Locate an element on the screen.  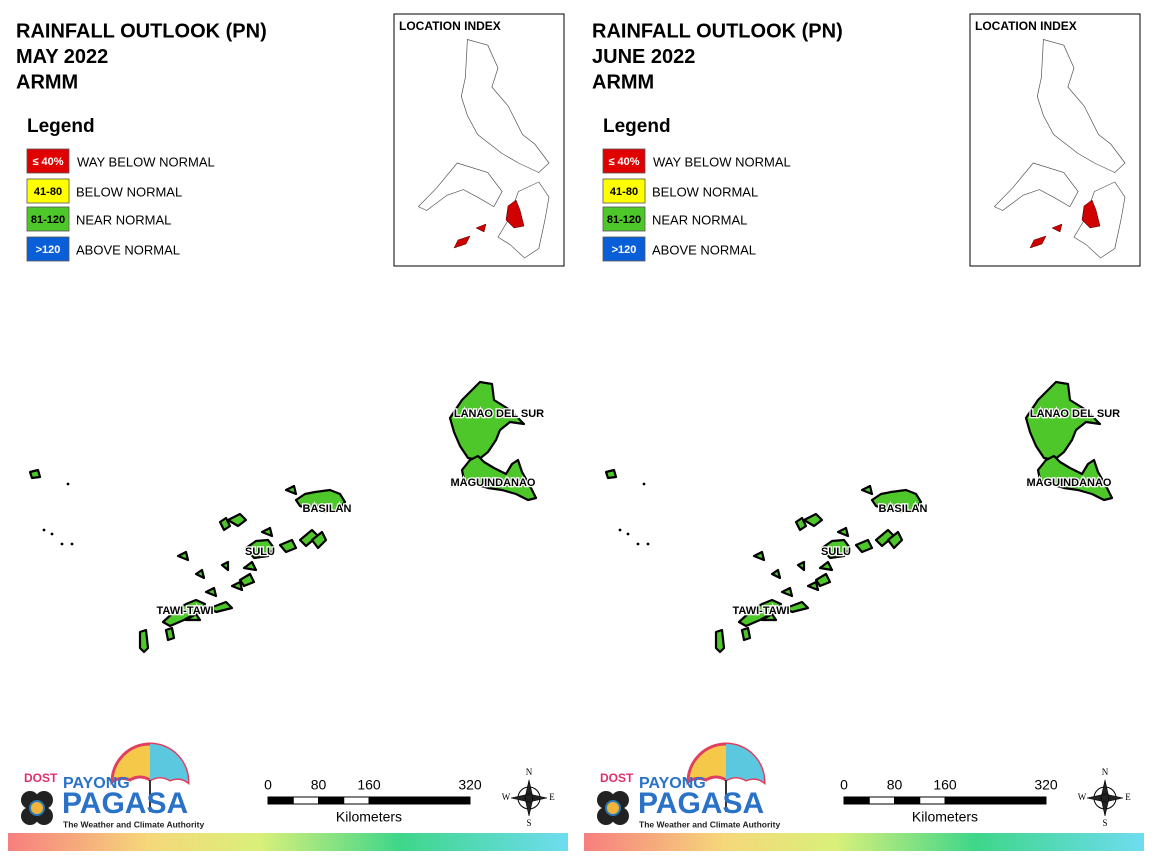
legend-swatch-label: ≤ 40% is located at coordinates (47, 162).